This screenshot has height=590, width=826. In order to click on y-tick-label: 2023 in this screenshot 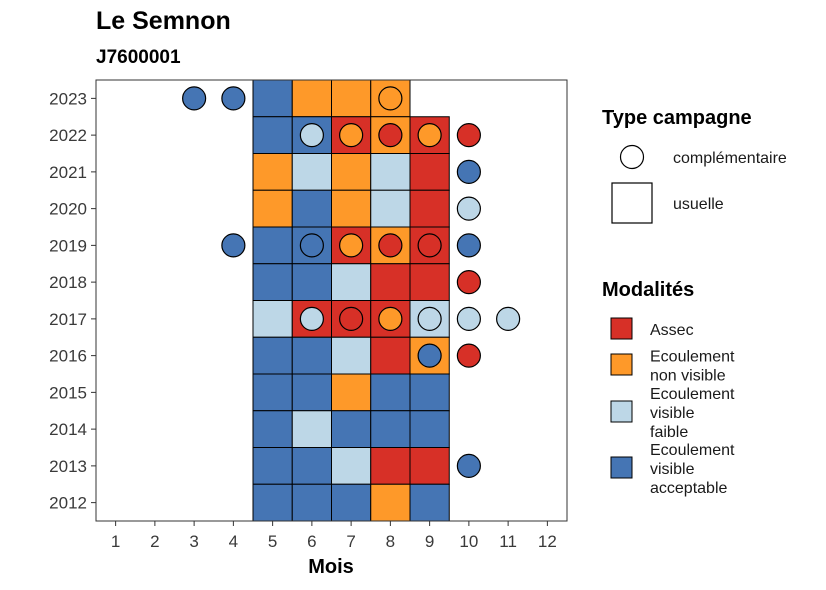, I will do `click(68, 98)`.